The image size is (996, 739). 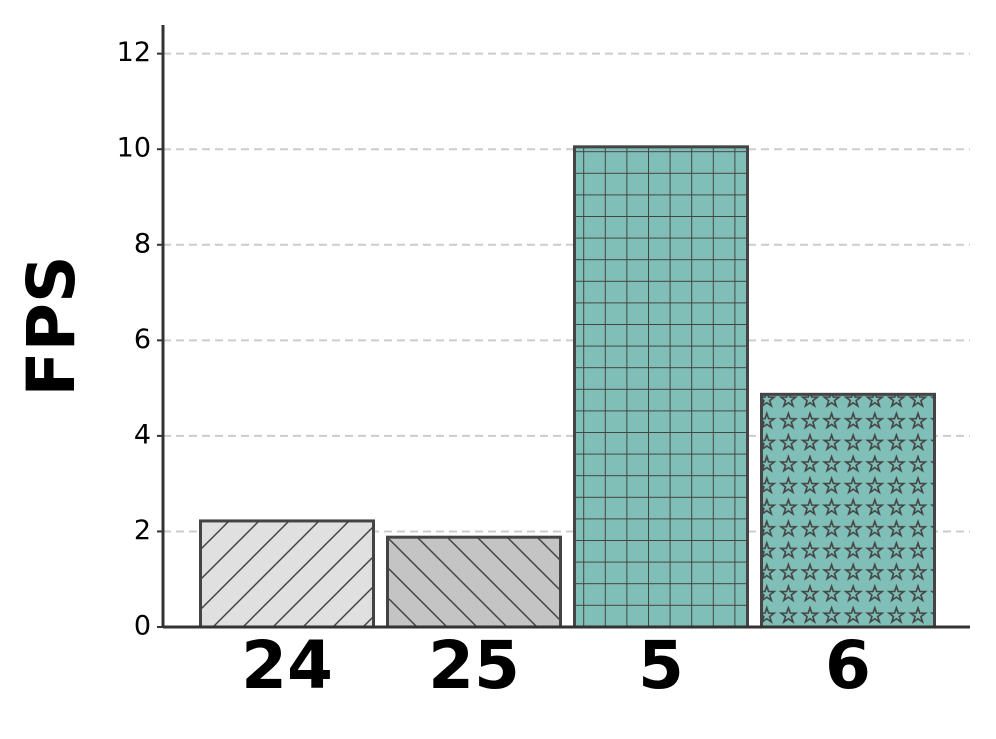 What do you see at coordinates (142, 243) in the screenshot?
I see `y-tick-label: 8` at bounding box center [142, 243].